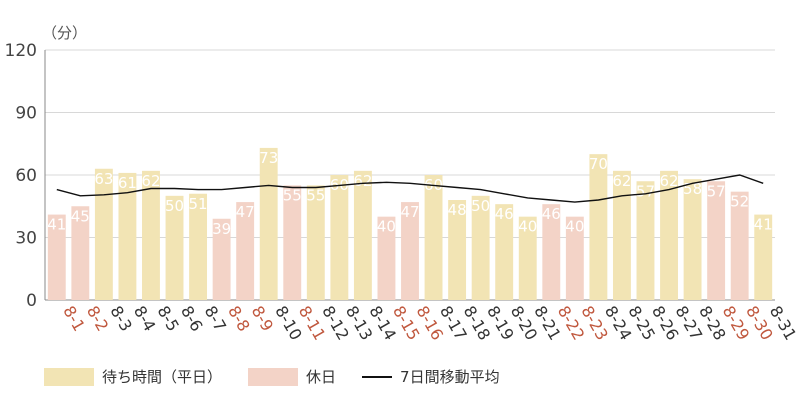 This screenshot has height=400, width=800. I want to click on bar-value-label: 73, so click(268, 158).